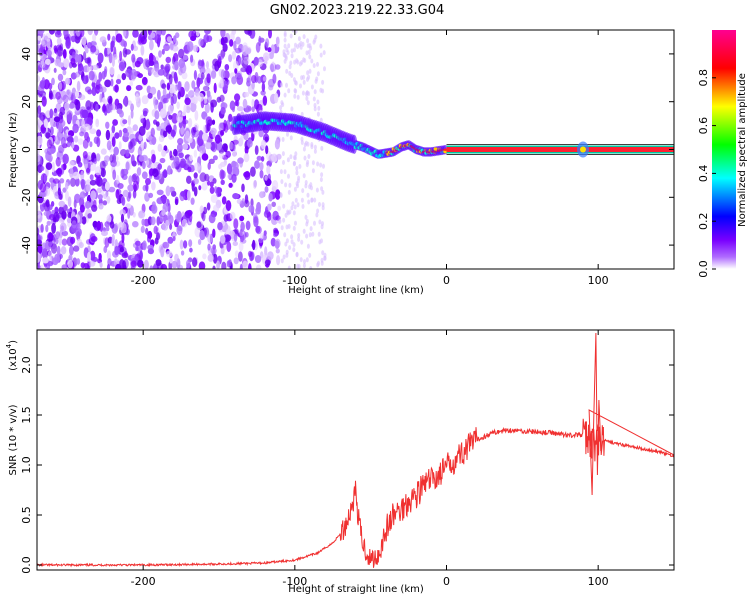 The height and width of the screenshot is (600, 750). What do you see at coordinates (560, 149) in the screenshot?
I see `flat-band-inner` at bounding box center [560, 149].